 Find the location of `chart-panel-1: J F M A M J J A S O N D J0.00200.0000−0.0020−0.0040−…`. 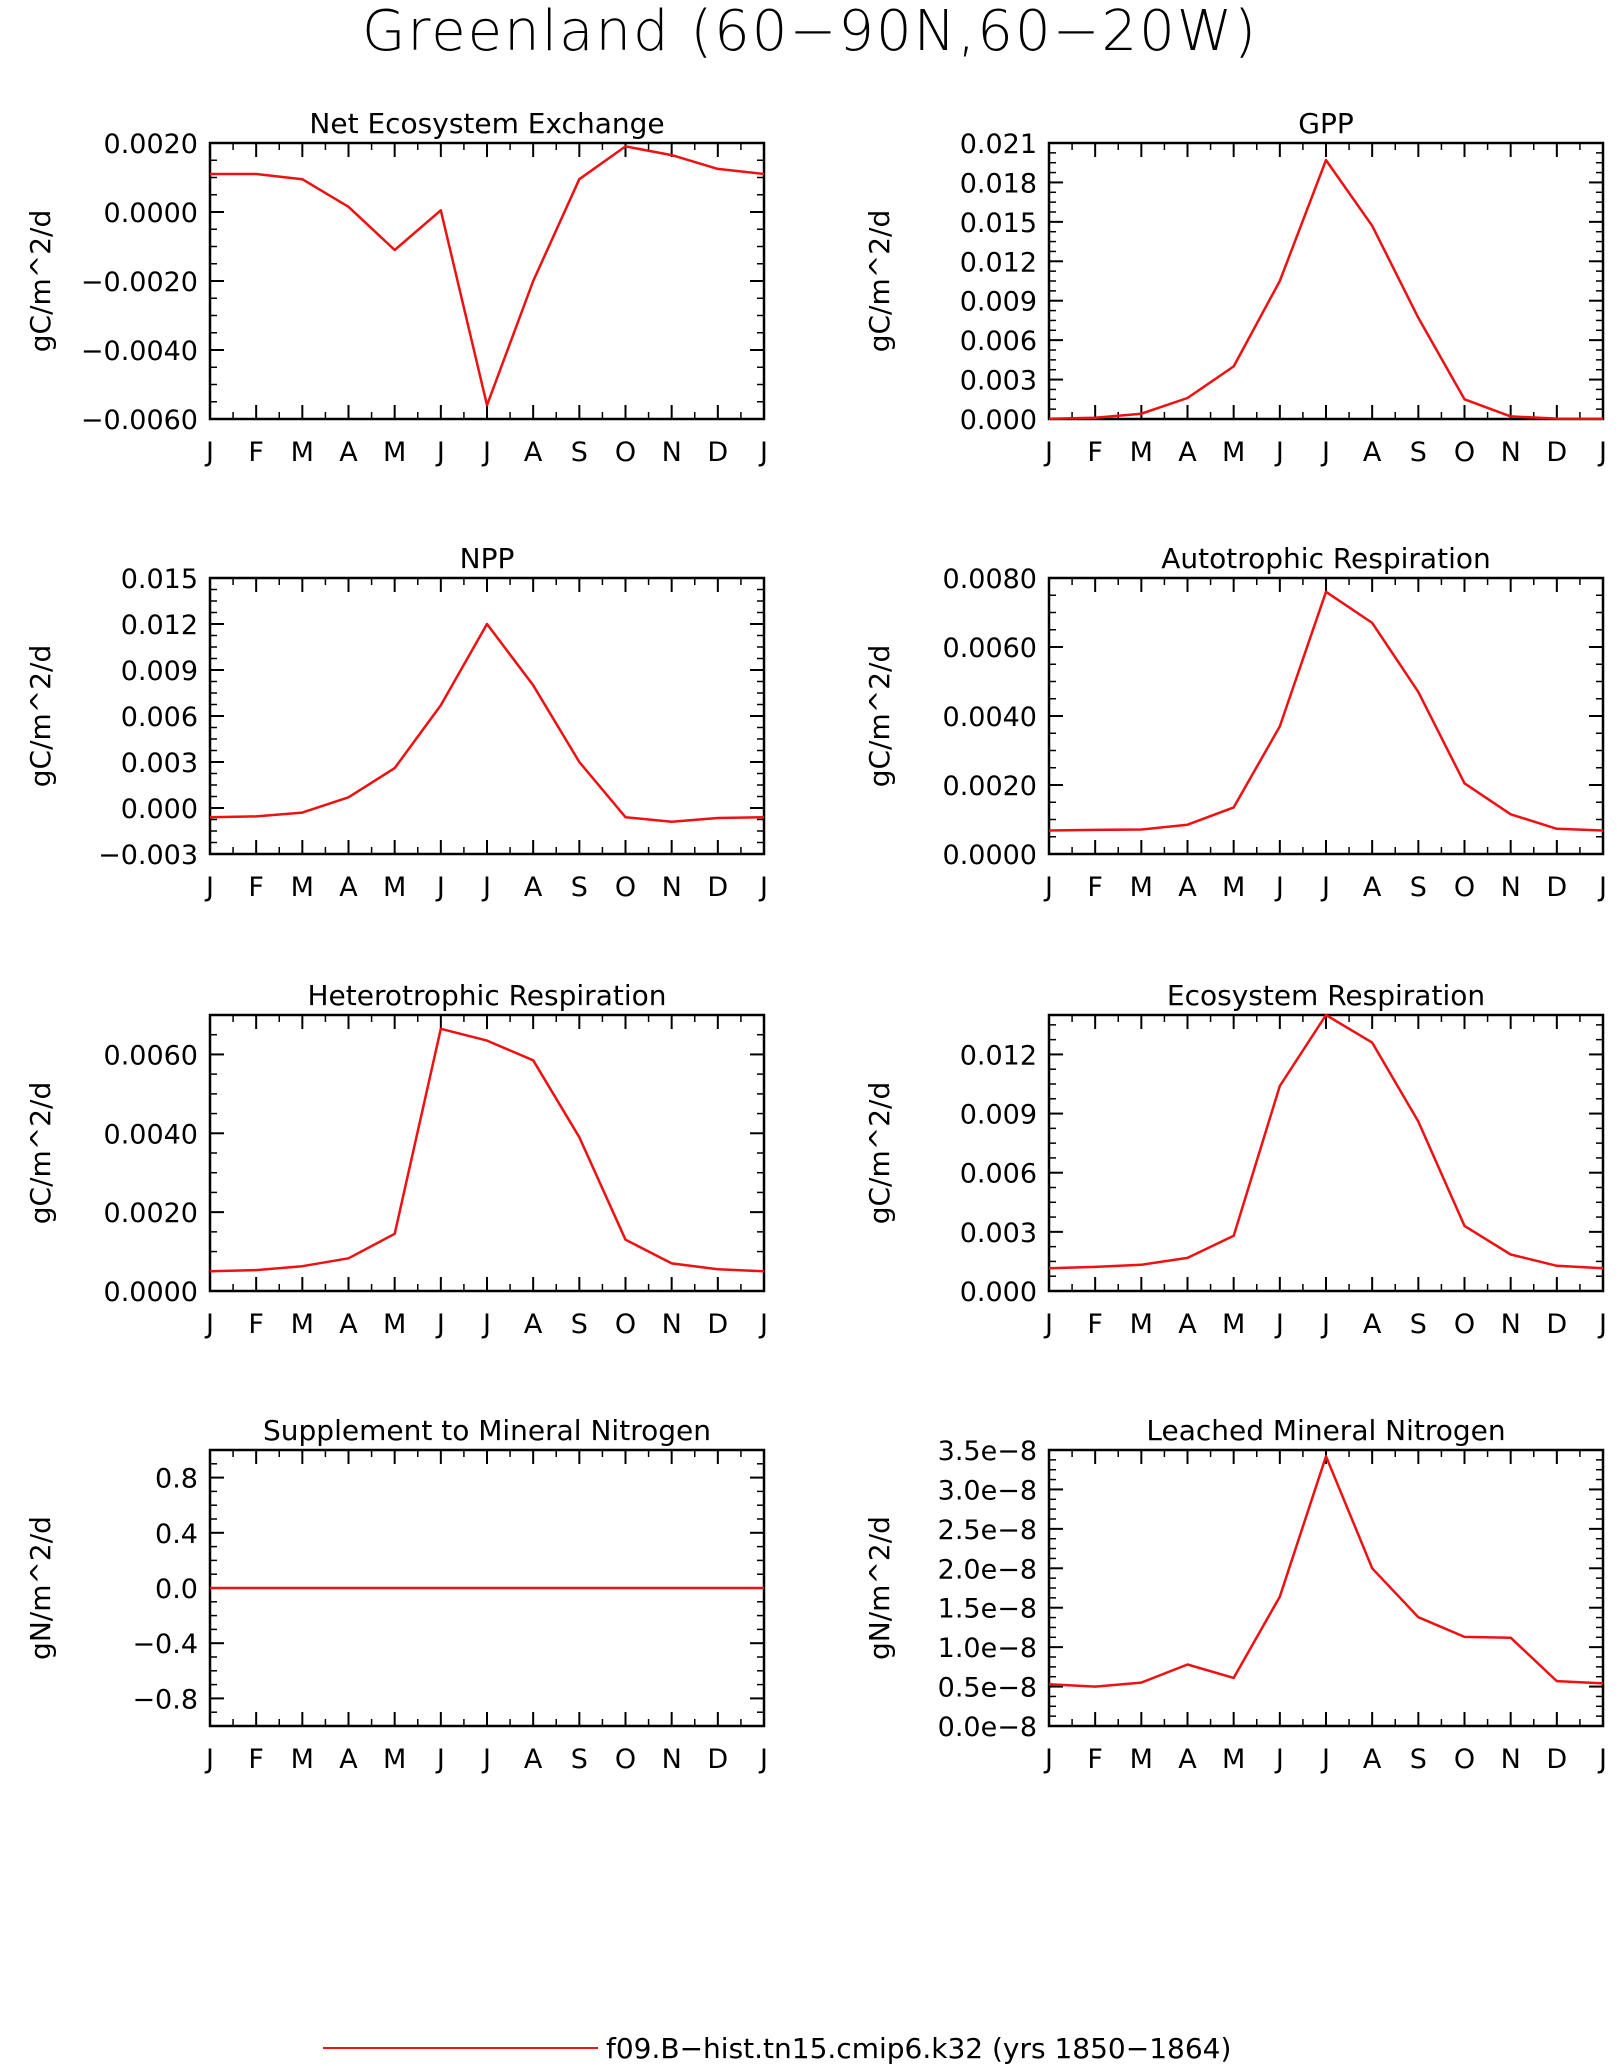

chart-panel-1: J F M A M J J A S O N D J0.00200.0000−0.0020−0.0040−… is located at coordinates (396, 287).